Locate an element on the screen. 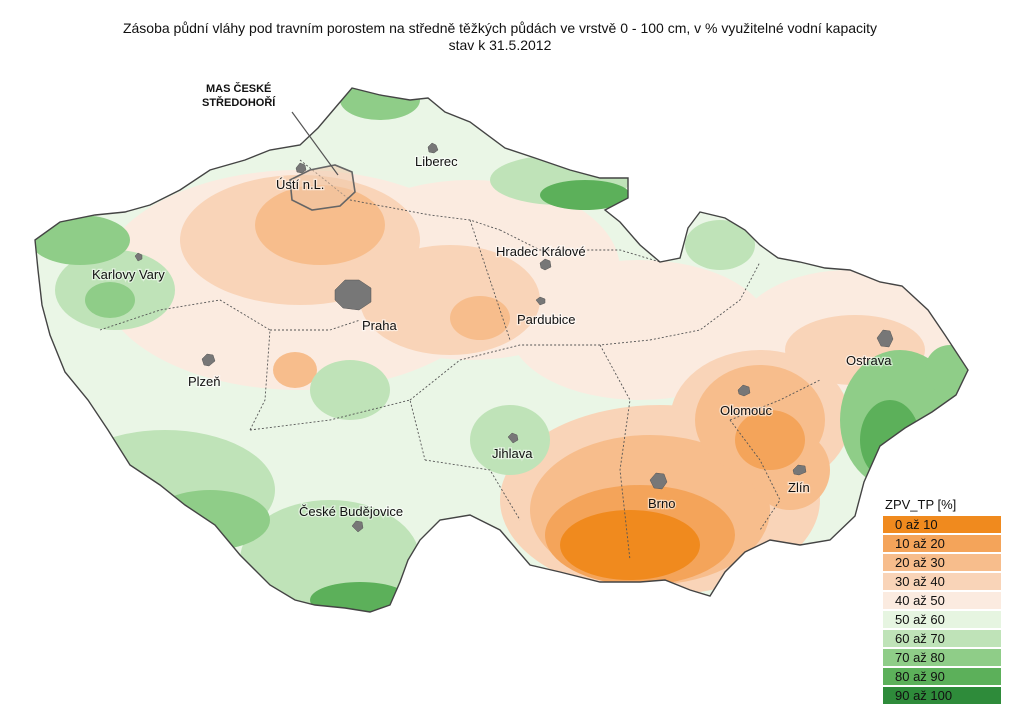 This screenshot has height=715, width=1024. city-label-plzen: Plzeň is located at coordinates (204, 381).